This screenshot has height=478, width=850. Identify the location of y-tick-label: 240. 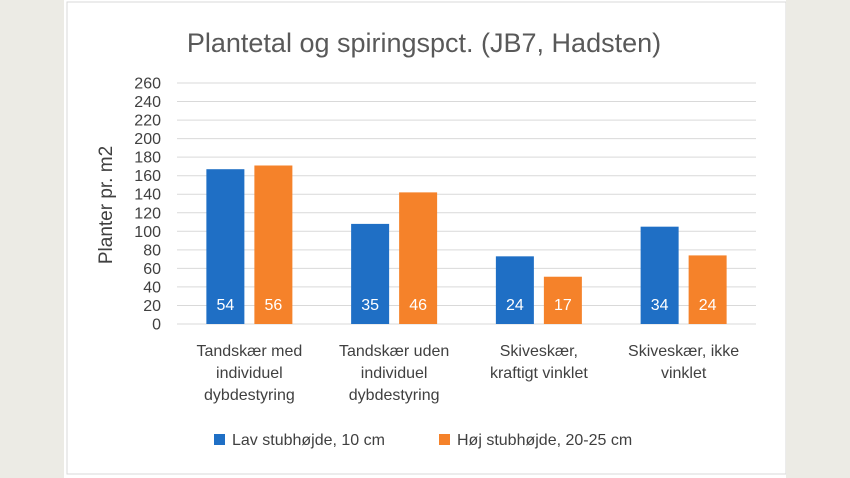
(147, 102).